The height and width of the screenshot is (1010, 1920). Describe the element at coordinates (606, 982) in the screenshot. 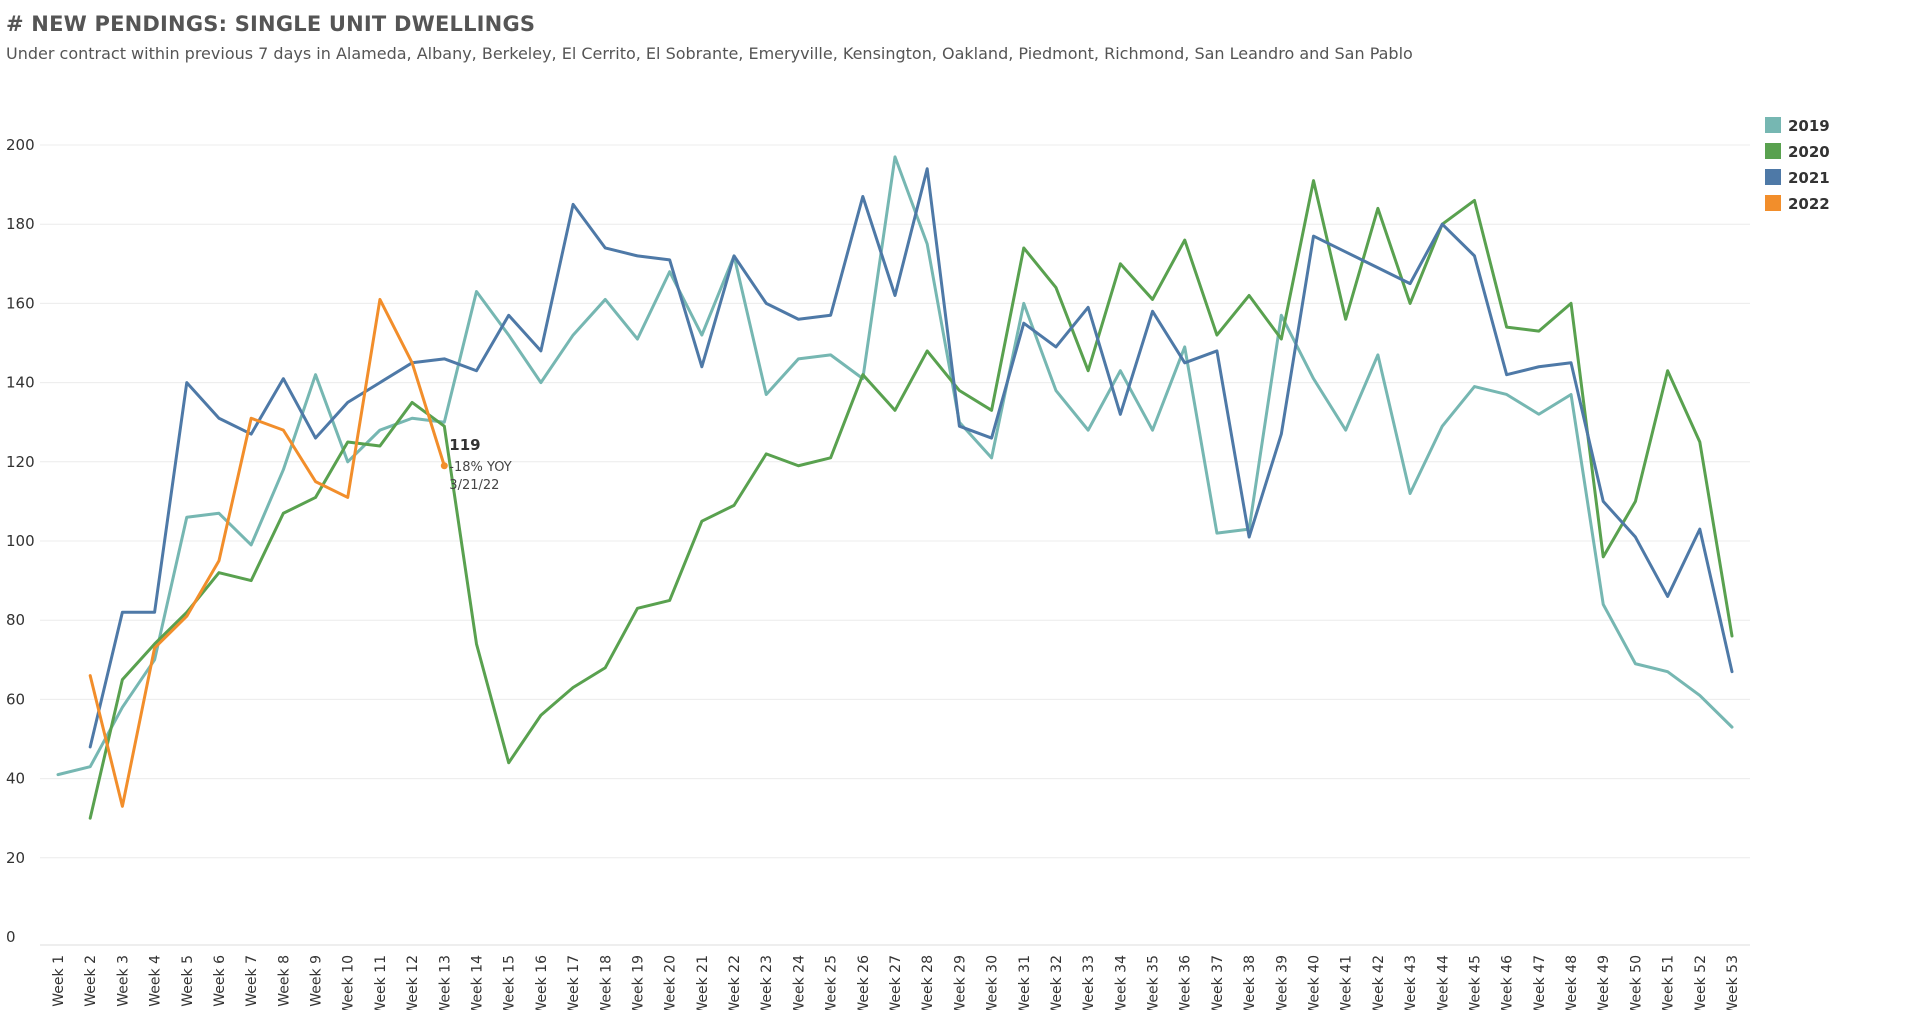

I see `x-tick-label: Week 18` at that location.